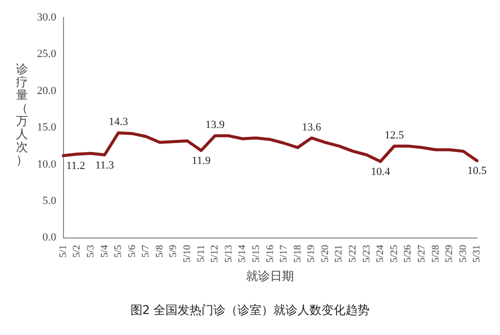 The width and height of the screenshot is (500, 335). What do you see at coordinates (215, 125) in the screenshot?
I see `data-label: 13.9` at bounding box center [215, 125].